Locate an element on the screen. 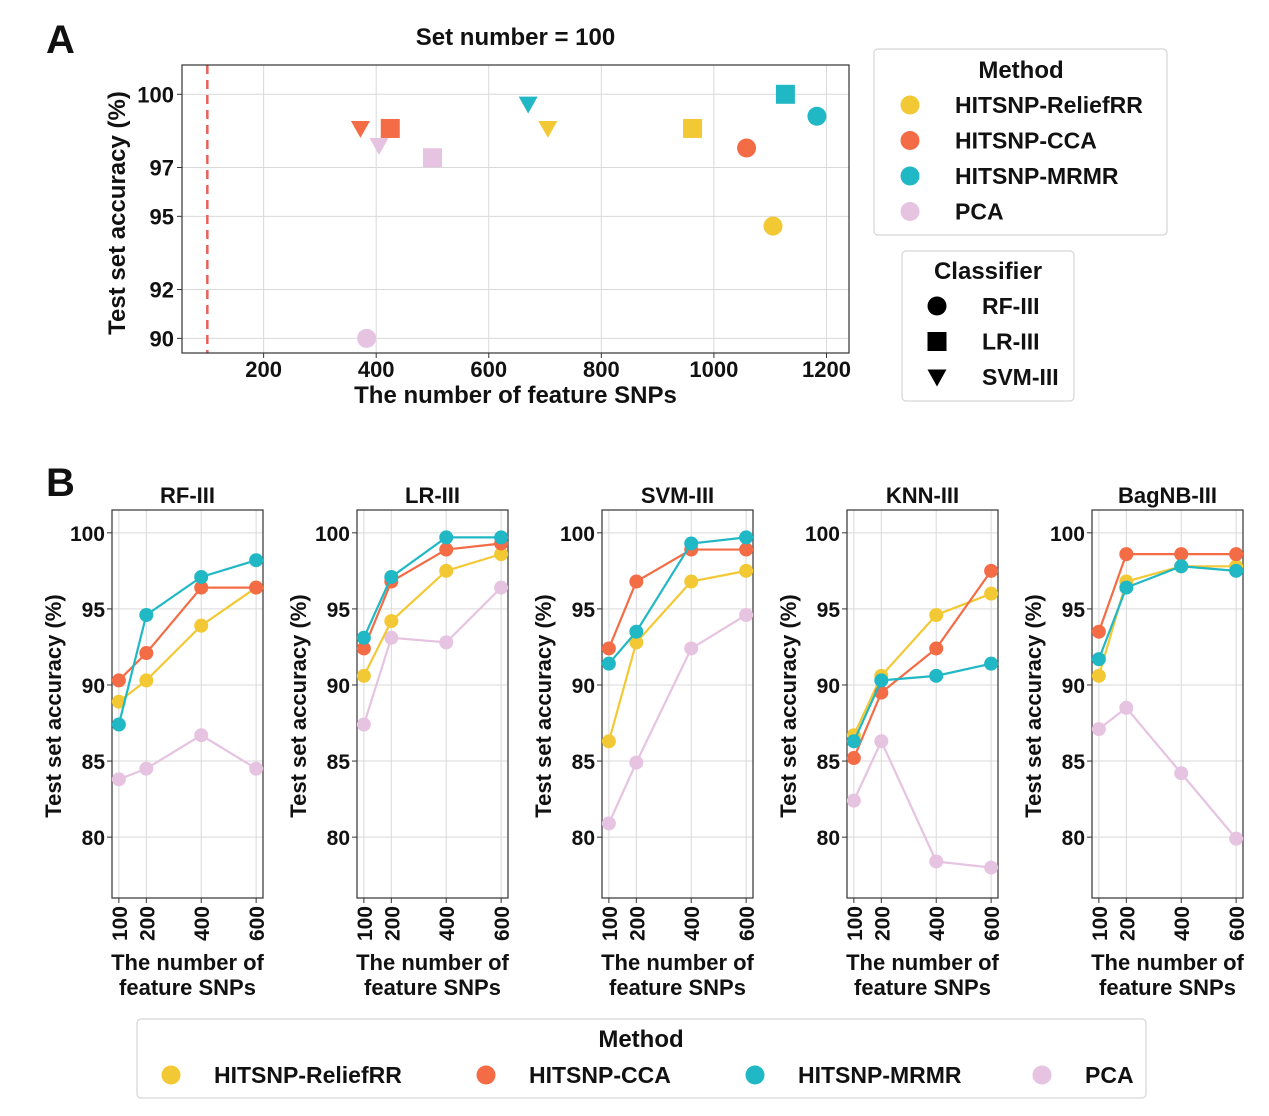 The width and height of the screenshot is (1269, 1116). legend-title: Method is located at coordinates (1020, 70).